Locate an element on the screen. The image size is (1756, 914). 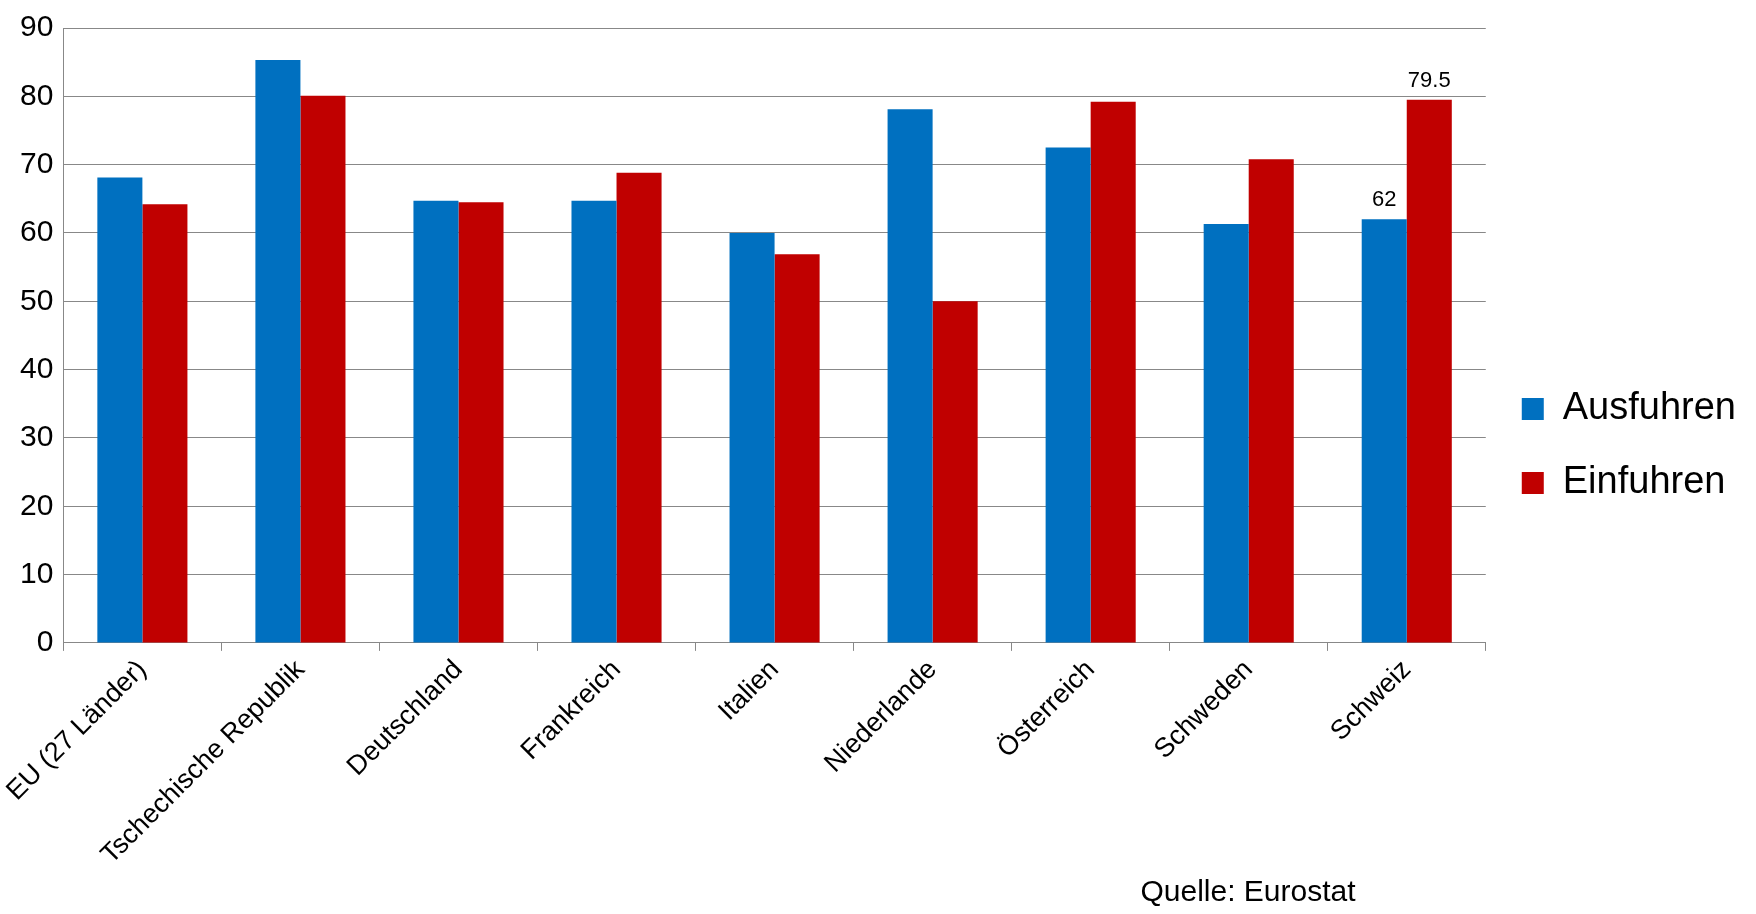
legend-label: Einfuhren is located at coordinates (1644, 480).